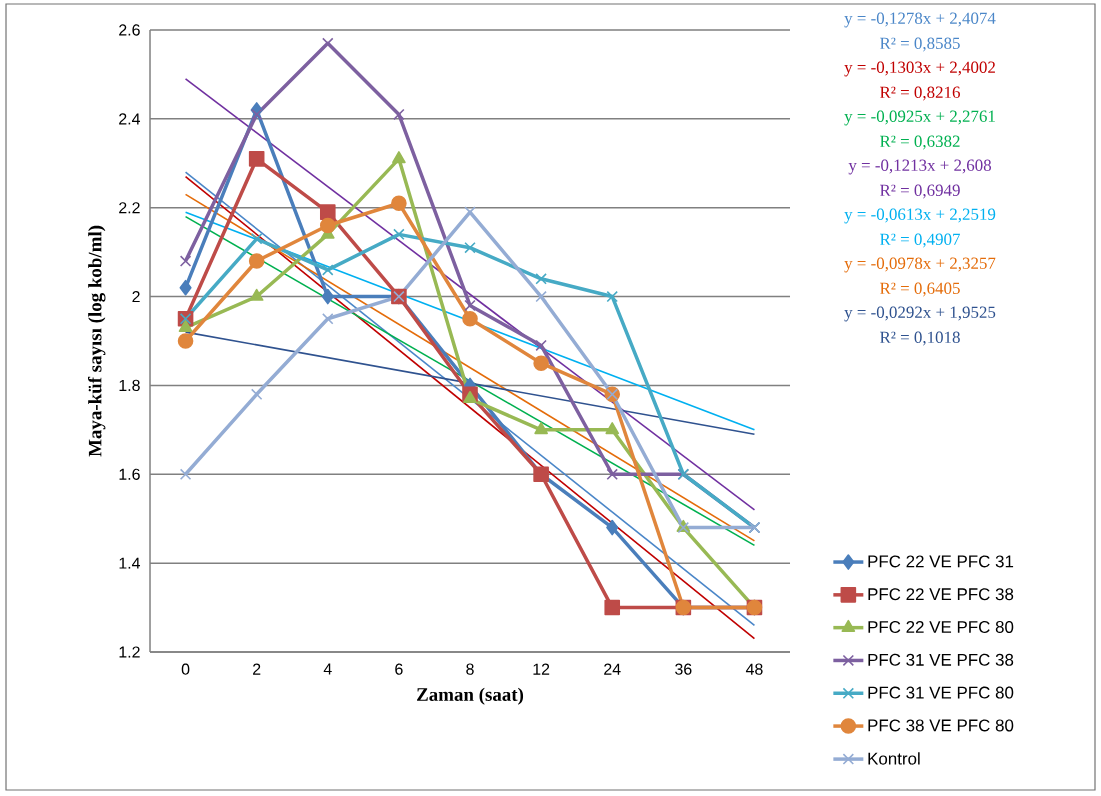 This screenshot has width=1101, height=796. Describe the element at coordinates (130, 119) in the screenshot. I see `y-tick-label: 2.4` at that location.